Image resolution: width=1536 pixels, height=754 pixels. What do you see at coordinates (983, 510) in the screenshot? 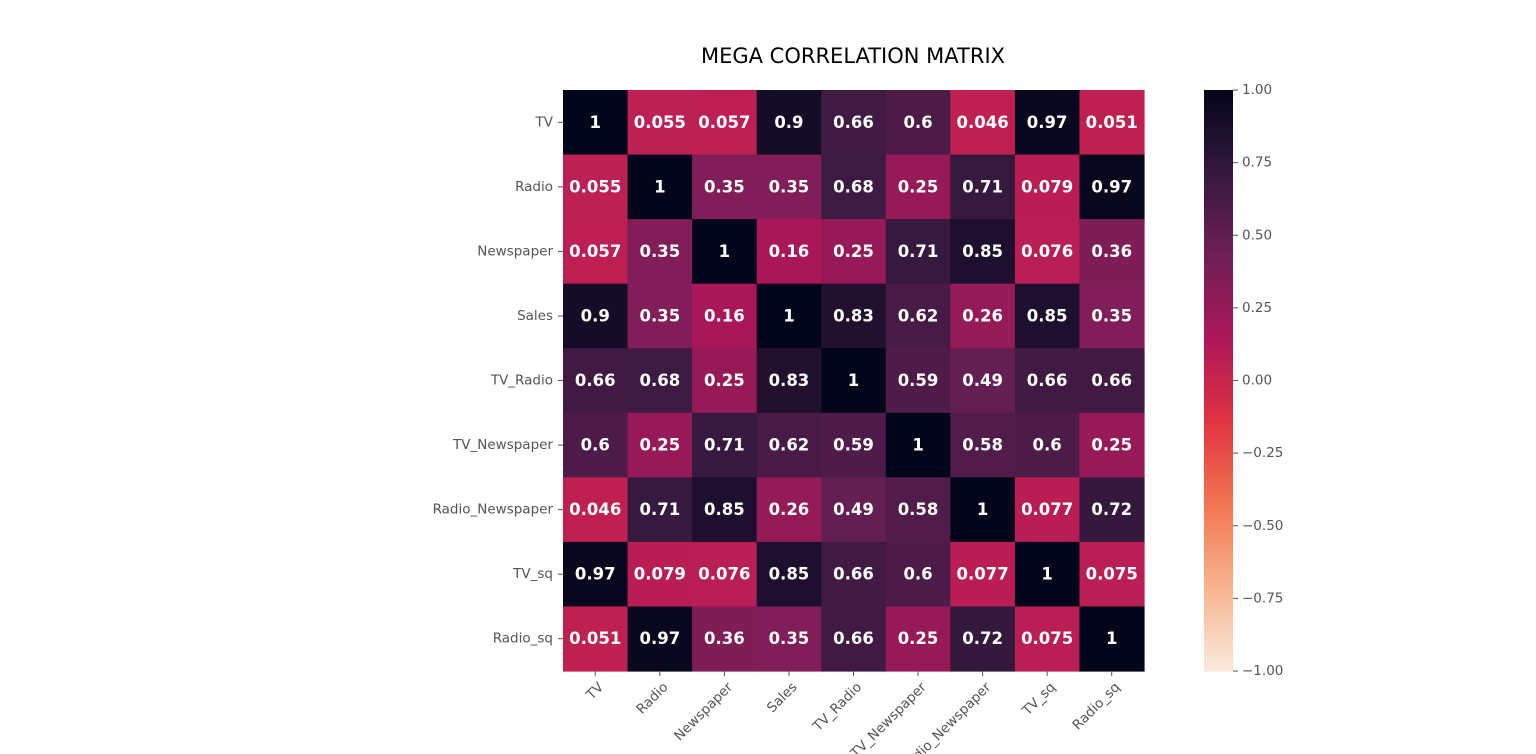
I see `heatmap-cell-Radio_Newspaper-Radio_Newspaper` at bounding box center [983, 510].